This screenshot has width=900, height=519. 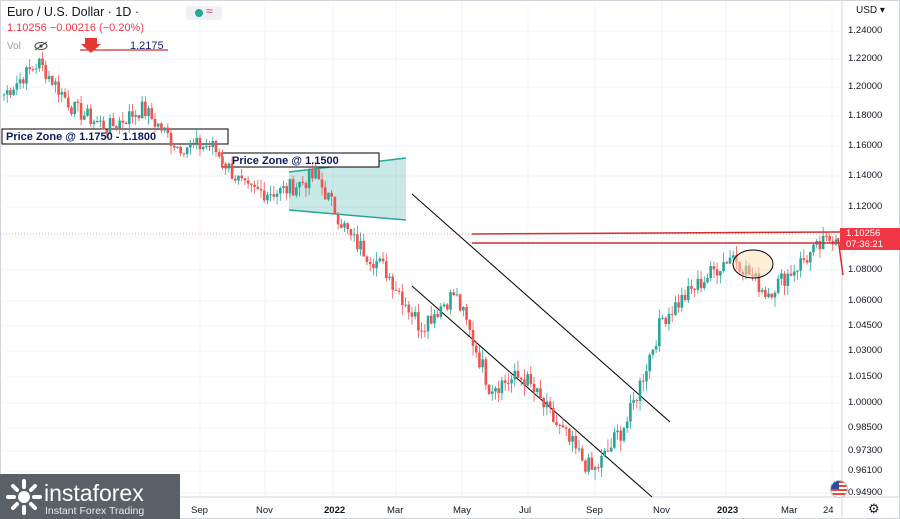 I want to click on time-tick-label: Mar, so click(x=395, y=510).